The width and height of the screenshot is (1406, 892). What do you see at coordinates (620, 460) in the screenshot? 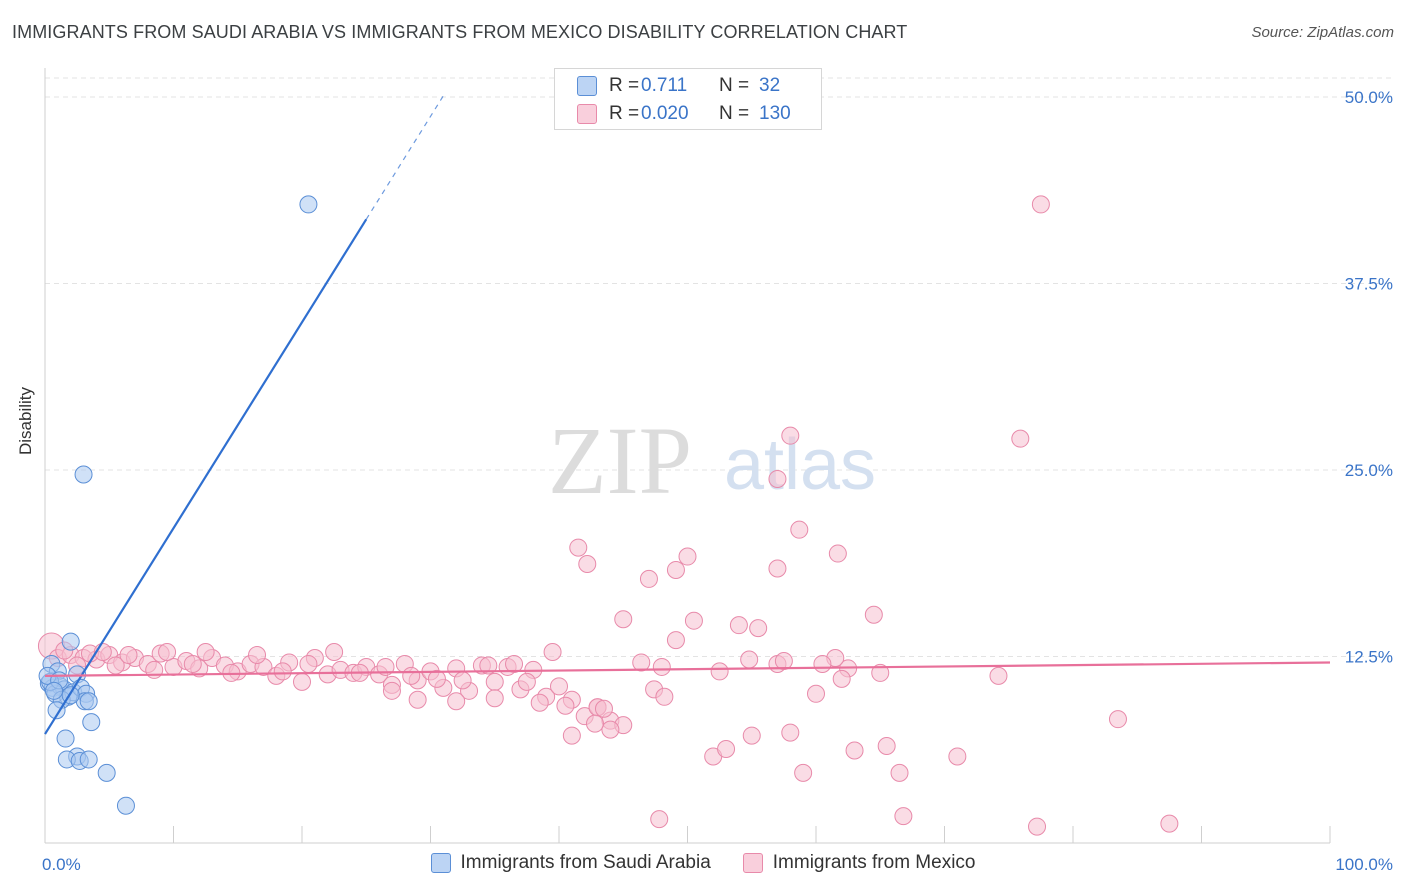
I see `watermark-zip: ZIP` at bounding box center [620, 460].